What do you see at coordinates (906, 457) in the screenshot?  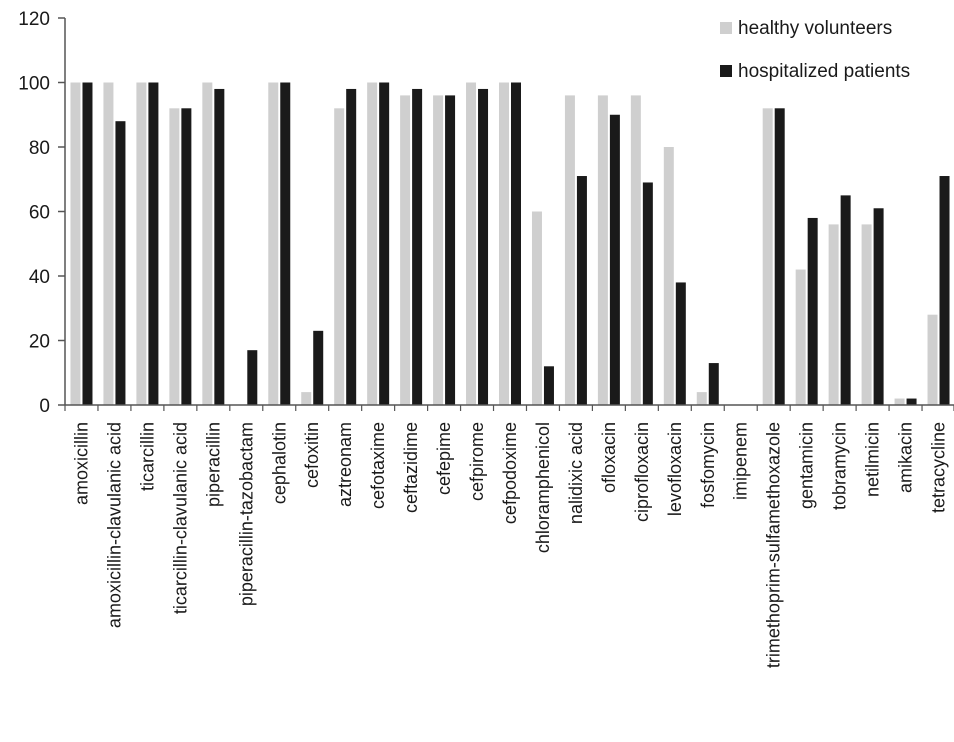 I see `x-tick-label: amikacin` at bounding box center [906, 457].